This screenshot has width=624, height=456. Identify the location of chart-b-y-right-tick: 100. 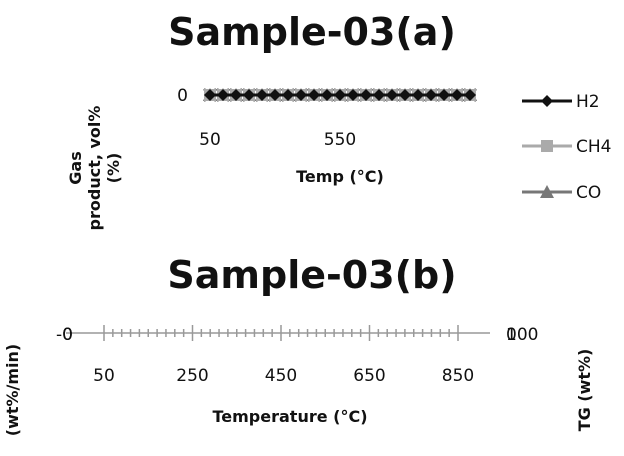
(522, 335).